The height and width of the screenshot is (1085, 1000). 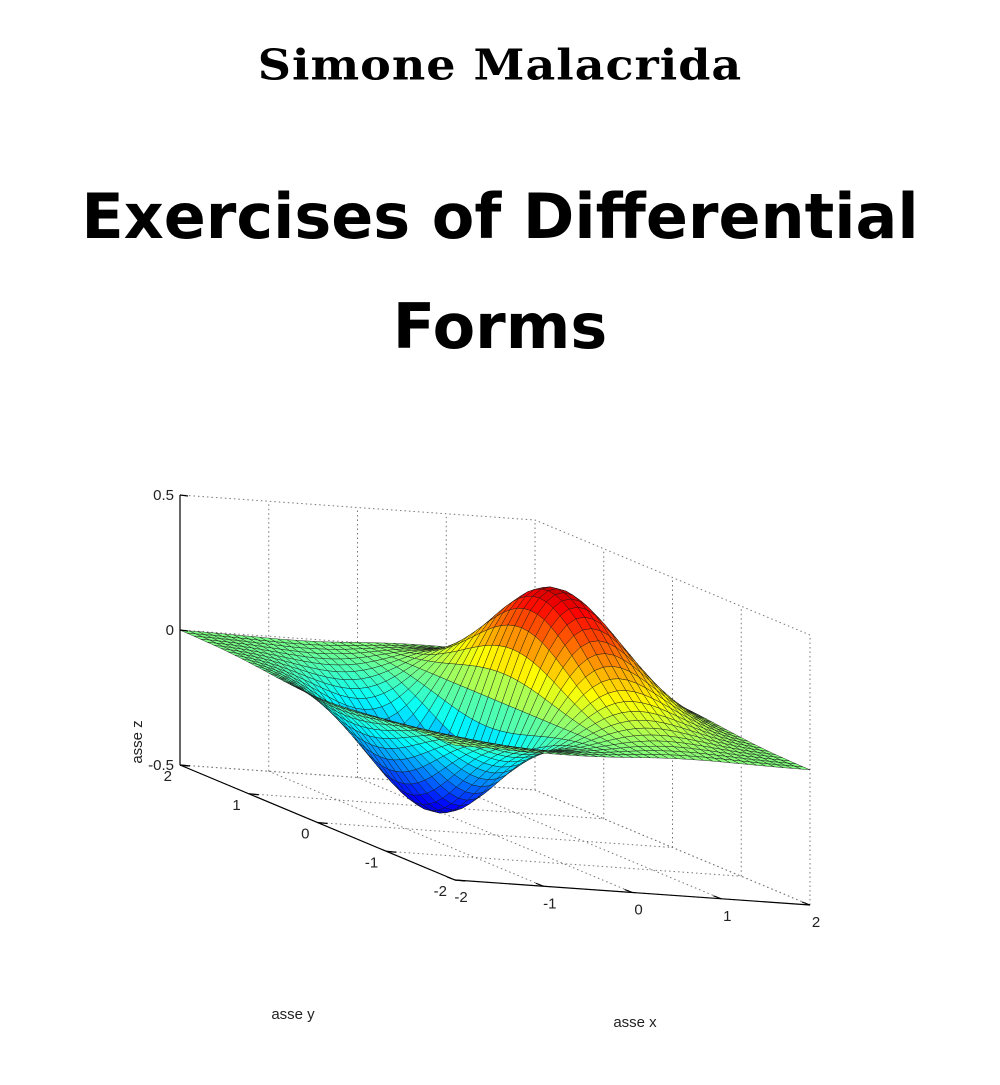 What do you see at coordinates (161, 765) in the screenshot?
I see `z-tick-label: -0.5` at bounding box center [161, 765].